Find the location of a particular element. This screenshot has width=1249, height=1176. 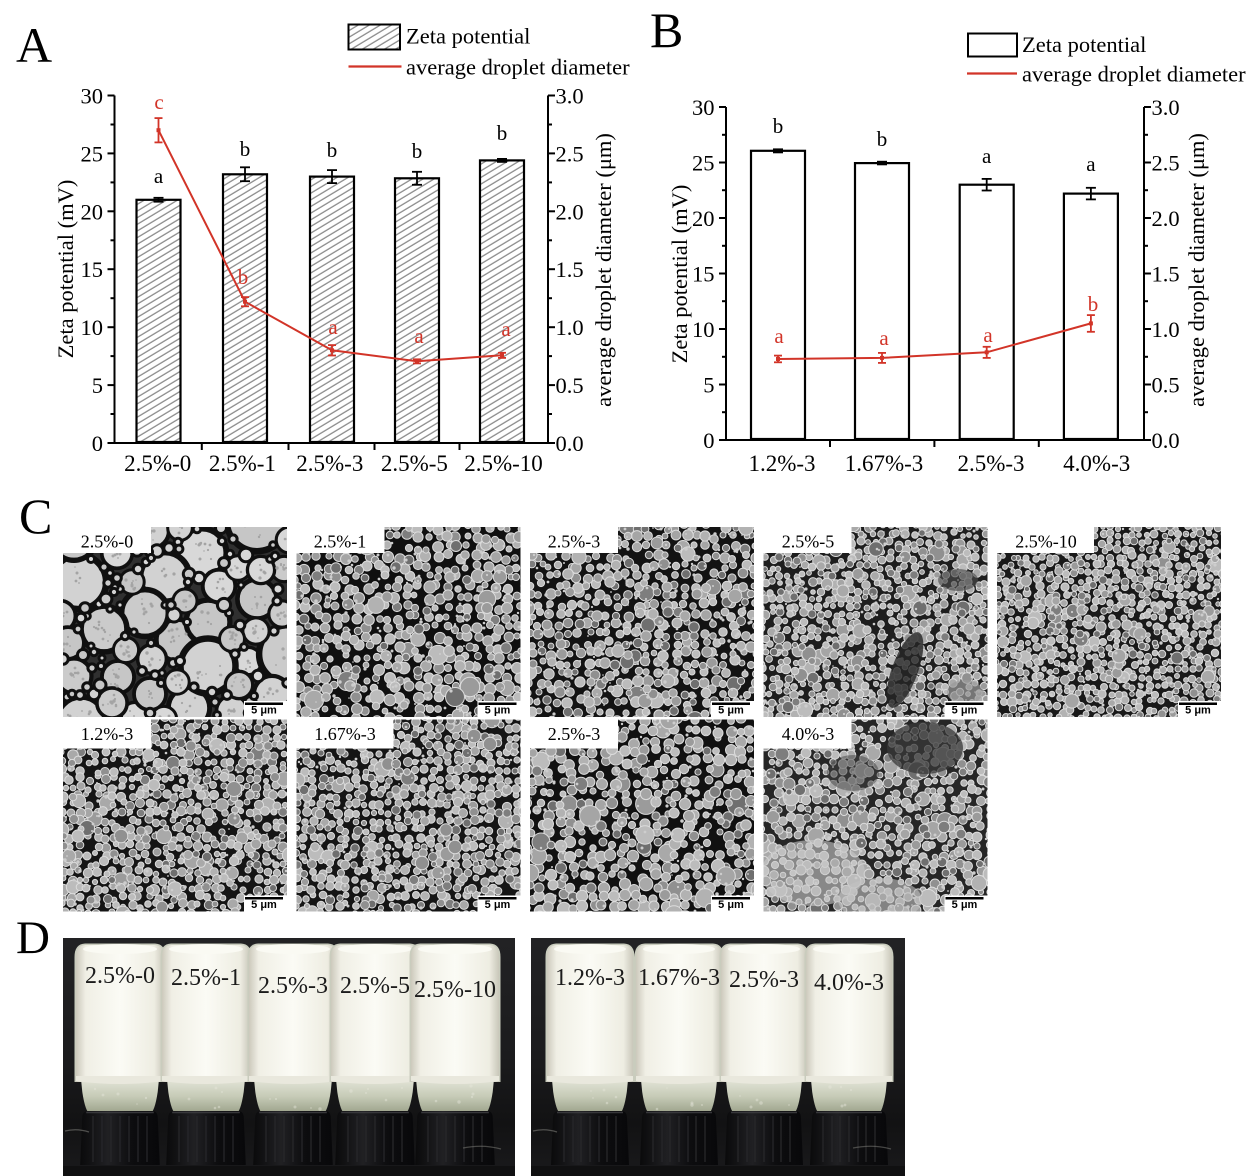

svg-text: D is located at coordinates (33, 938).